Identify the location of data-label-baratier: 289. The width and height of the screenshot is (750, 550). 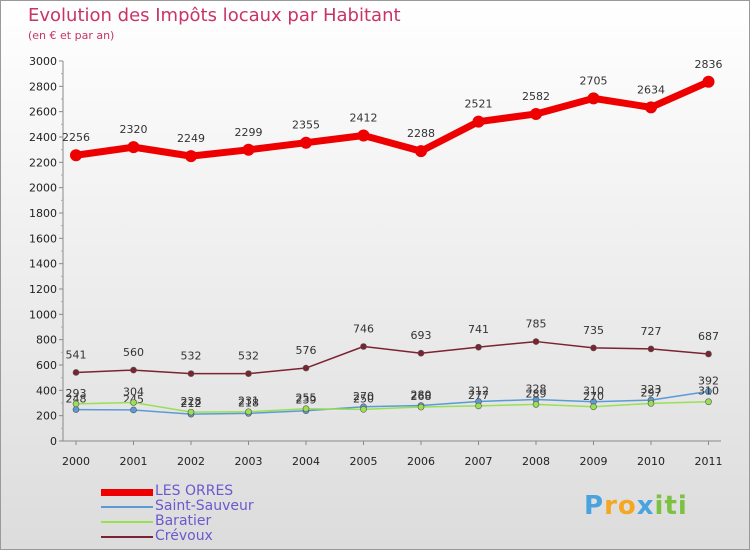
(536, 393).